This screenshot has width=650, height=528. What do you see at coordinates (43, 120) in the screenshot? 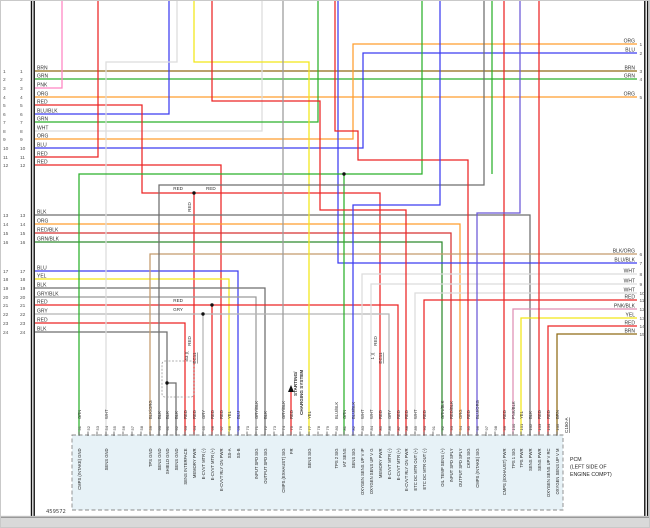
I see `wire-color-label: GRN` at bounding box center [43, 120].